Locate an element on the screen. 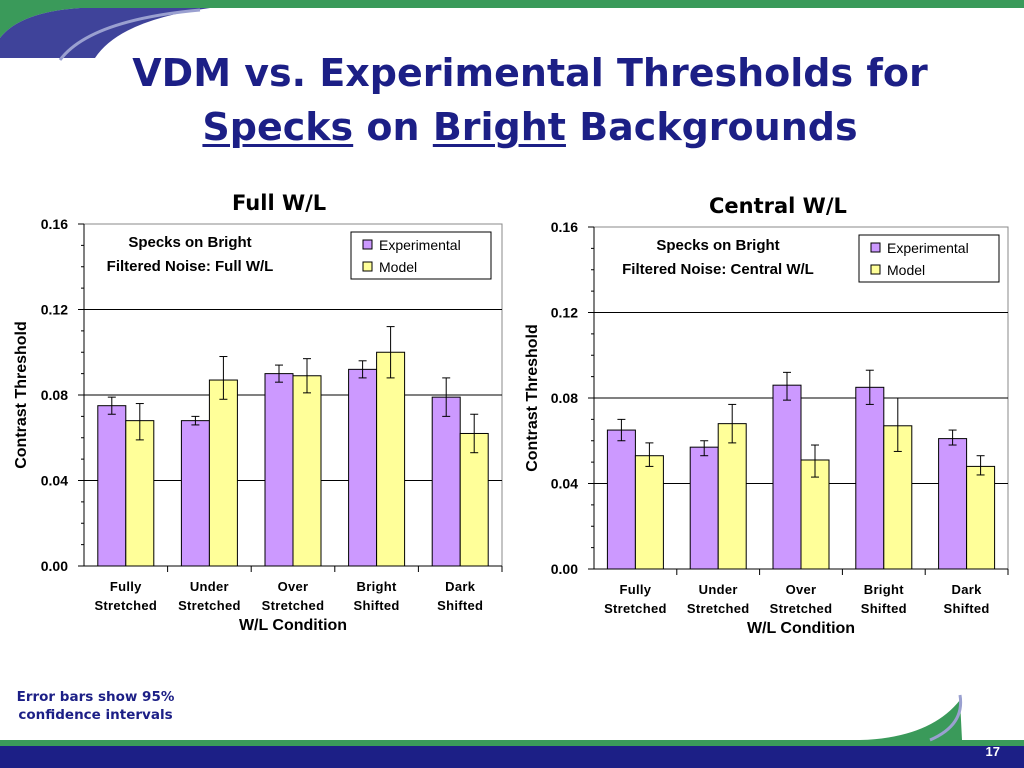 The height and width of the screenshot is (768, 1024). top-banner-blue is located at coordinates (105, 33).